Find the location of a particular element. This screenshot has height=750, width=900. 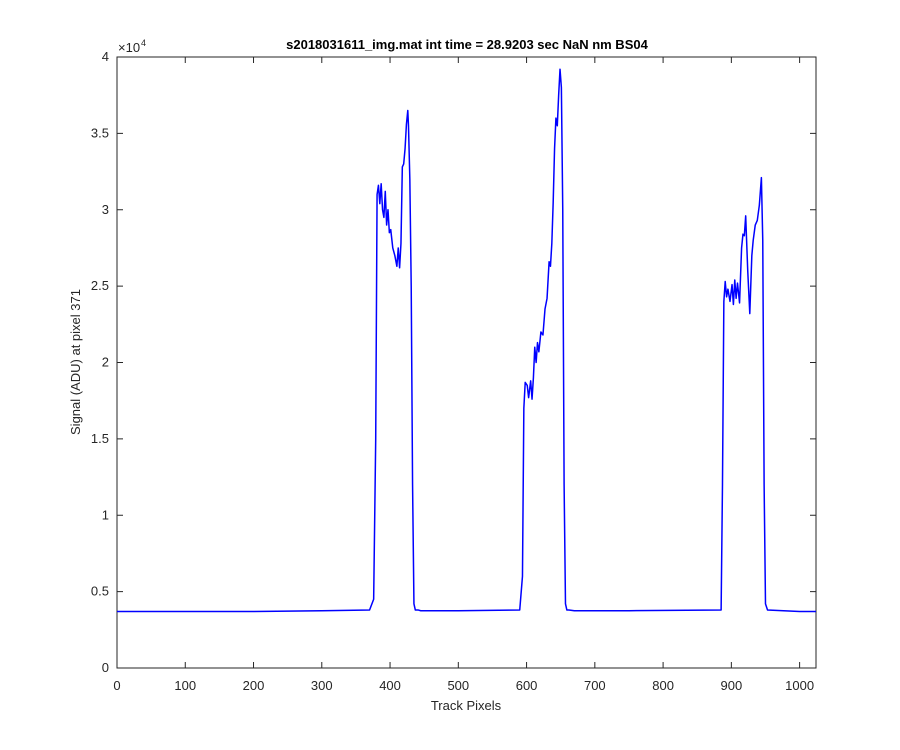

x-tick-label: 800 is located at coordinates (663, 685).